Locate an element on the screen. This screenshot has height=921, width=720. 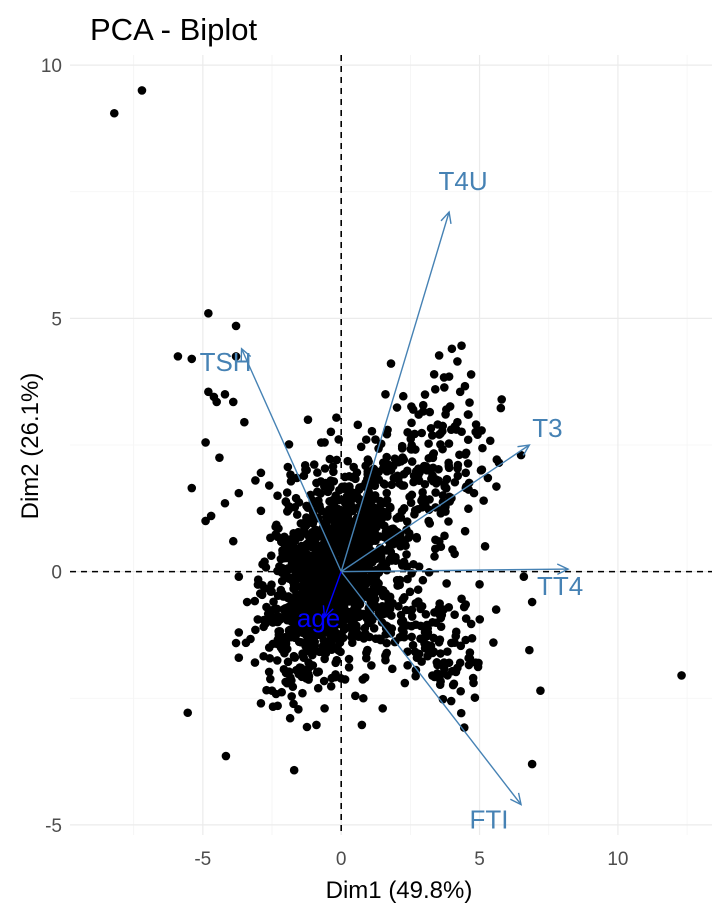
variable-label-t3: T3 is located at coordinates (547, 428).